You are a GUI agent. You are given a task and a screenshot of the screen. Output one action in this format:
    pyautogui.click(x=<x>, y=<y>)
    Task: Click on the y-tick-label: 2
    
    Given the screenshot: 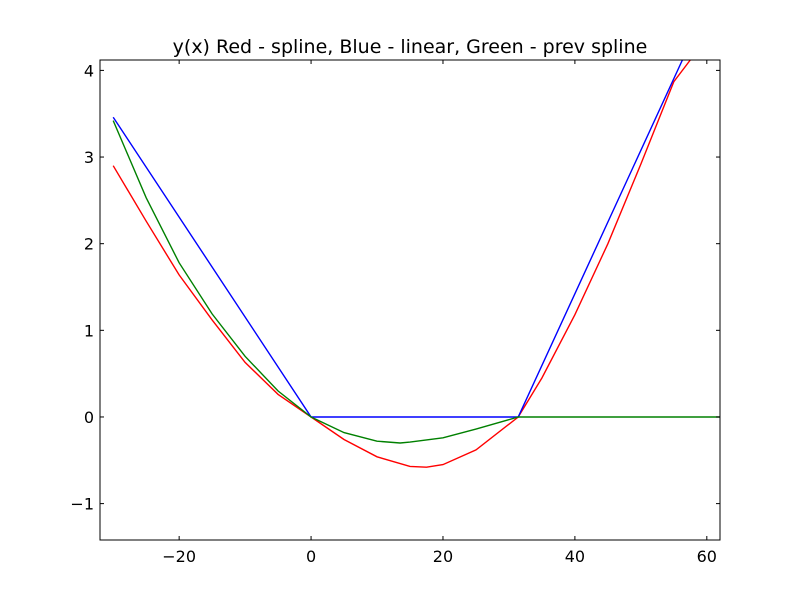 What is the action you would take?
    pyautogui.click(x=89, y=244)
    